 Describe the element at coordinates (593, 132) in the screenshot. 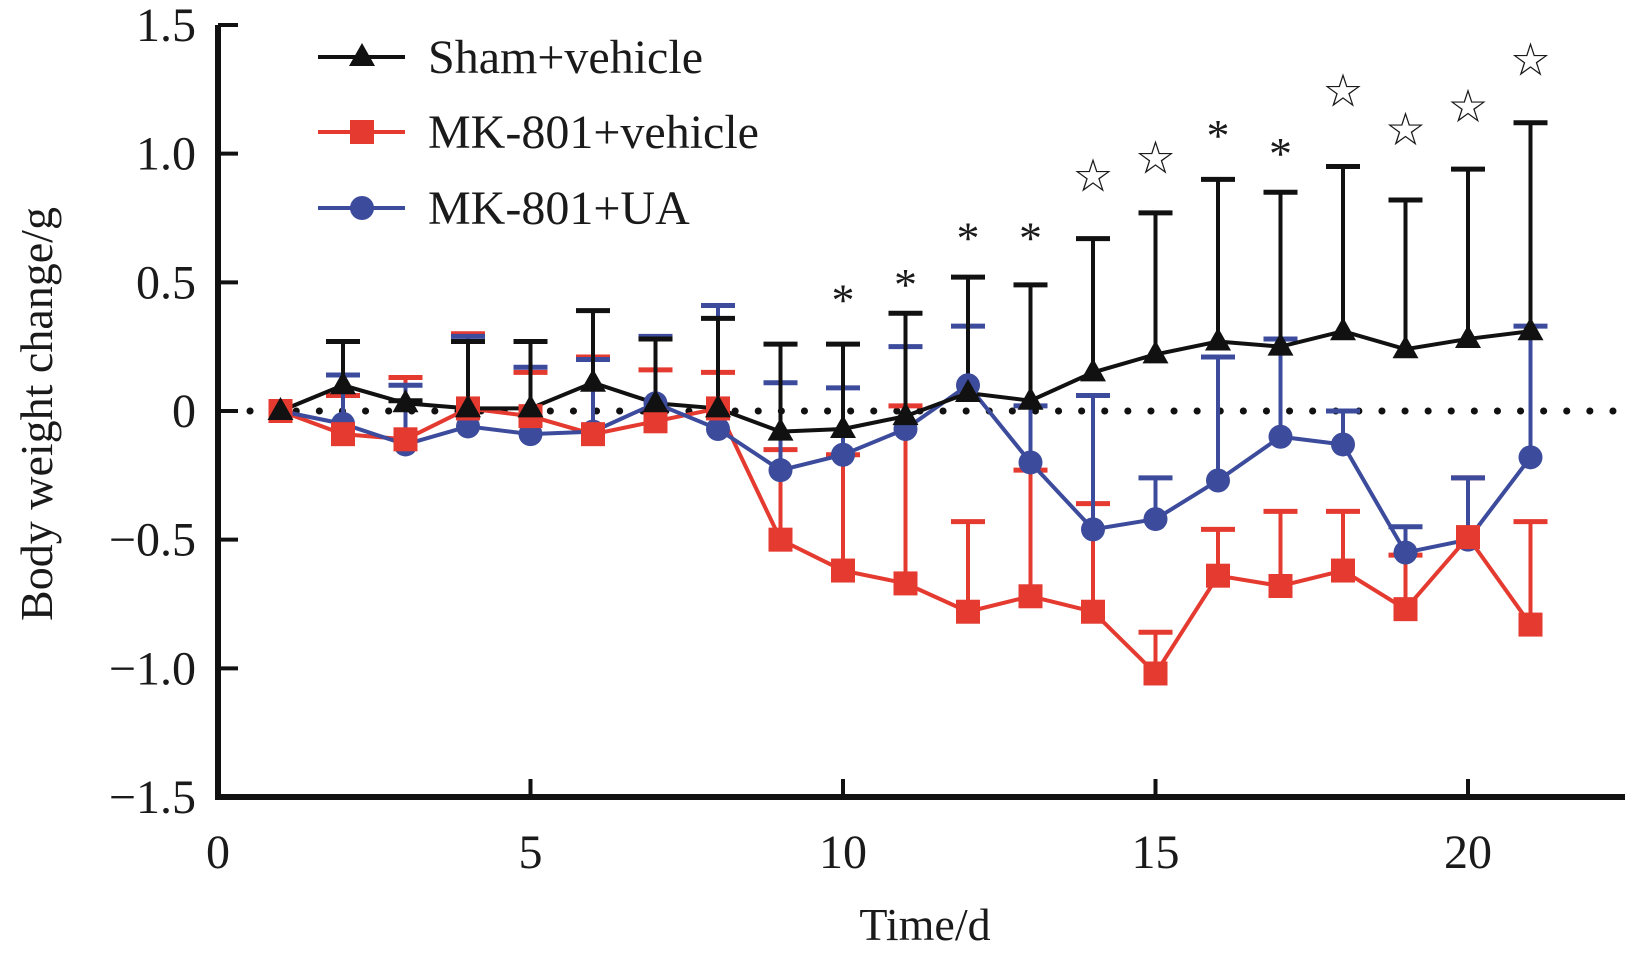

I see `legend-label-mk-801-vehicle: MK-801+vehicle` at that location.